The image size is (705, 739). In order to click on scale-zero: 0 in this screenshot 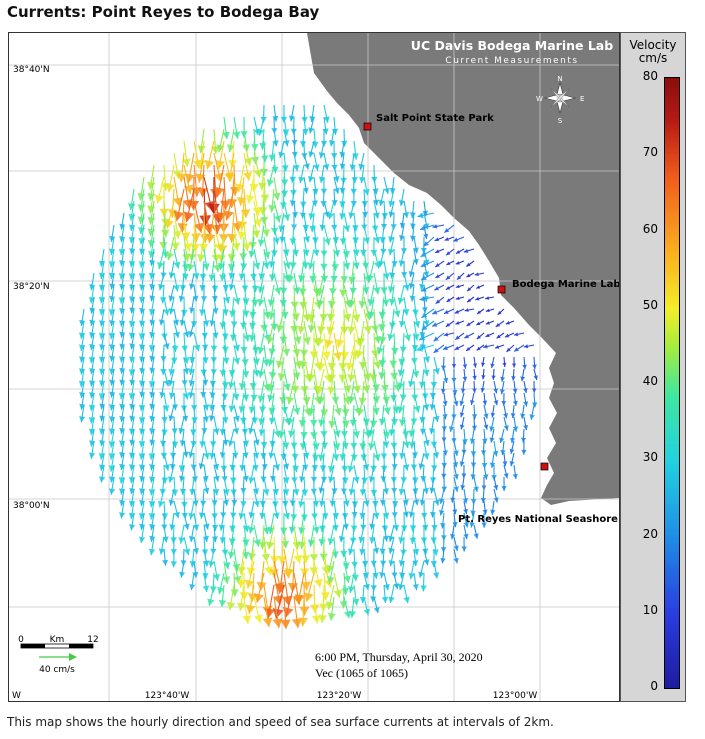, I will do `click(21, 640)`.